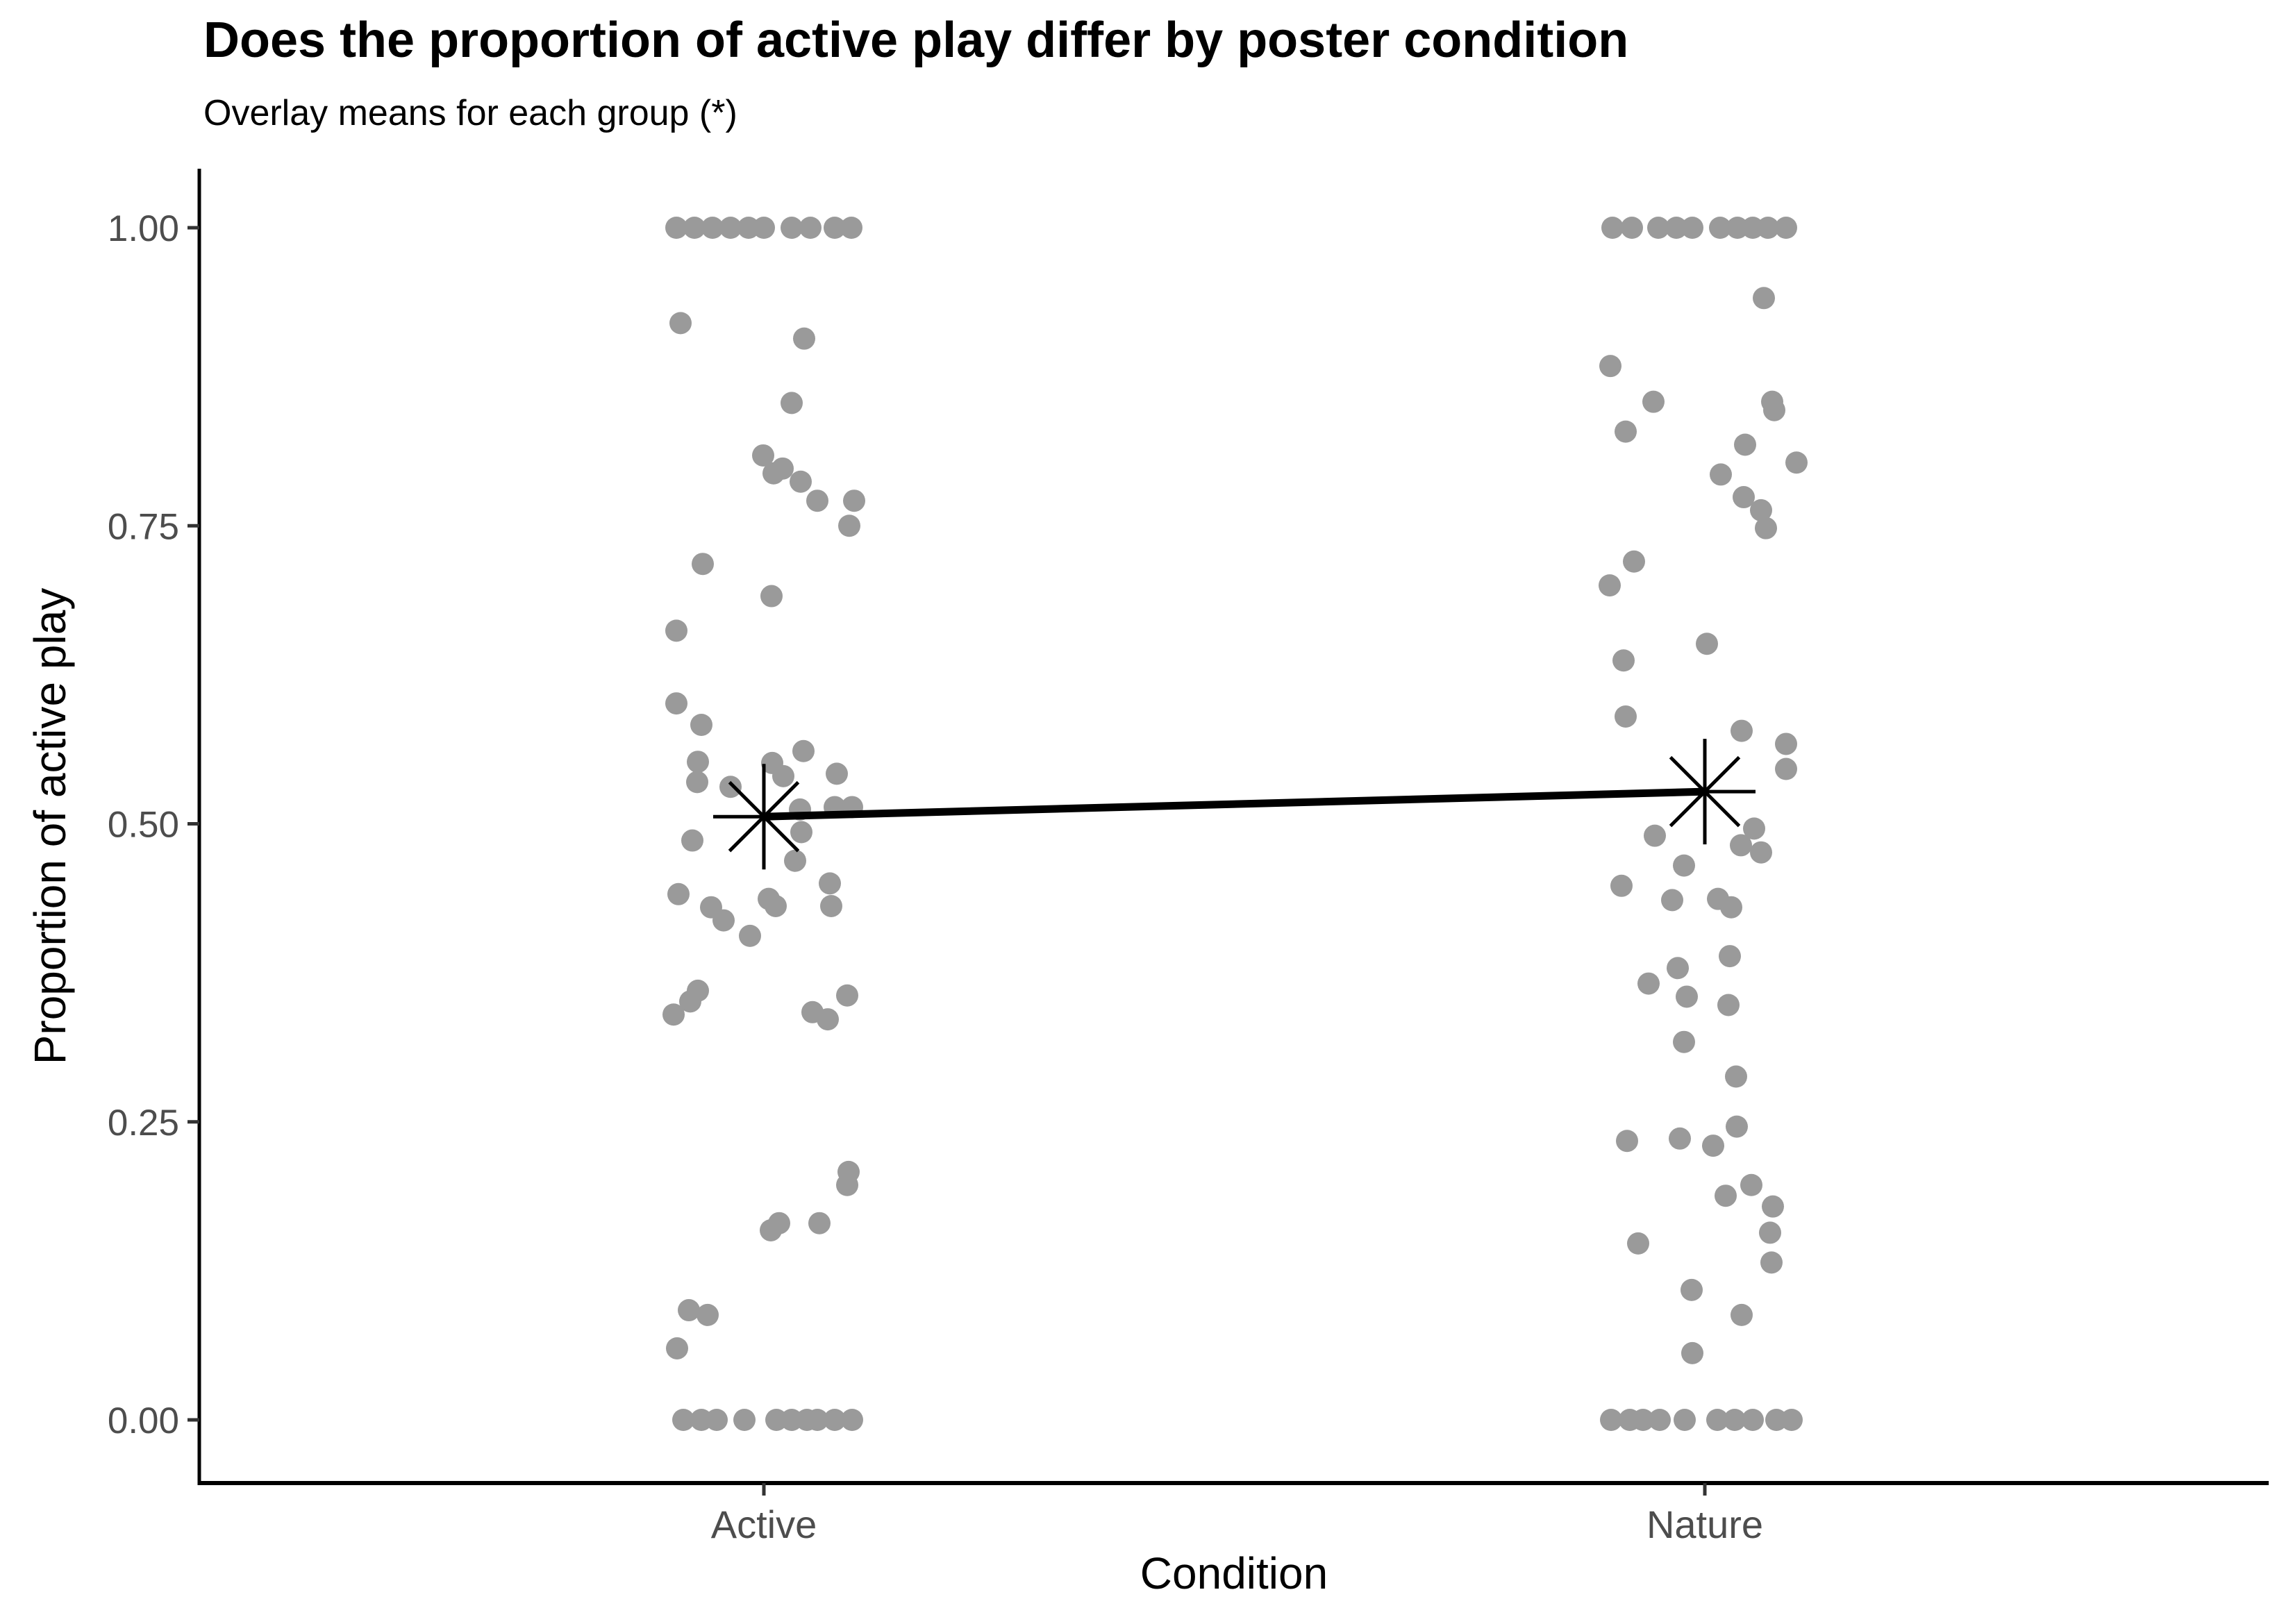 This screenshot has height=1624, width=2293. Describe the element at coordinates (143, 1123) in the screenshot. I see `y-tick-label: 0.25` at that location.